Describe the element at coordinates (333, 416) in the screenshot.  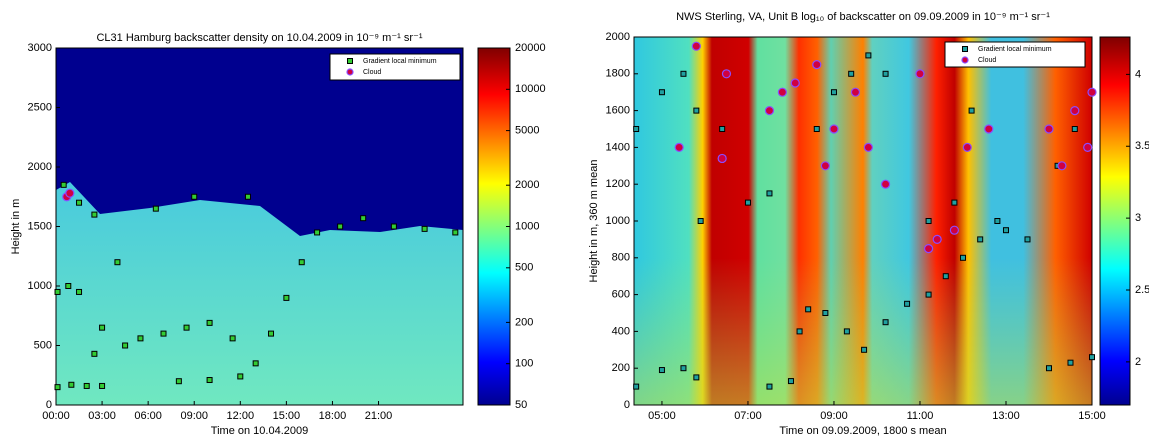
I see `x-tick-label: 18:00` at that location.